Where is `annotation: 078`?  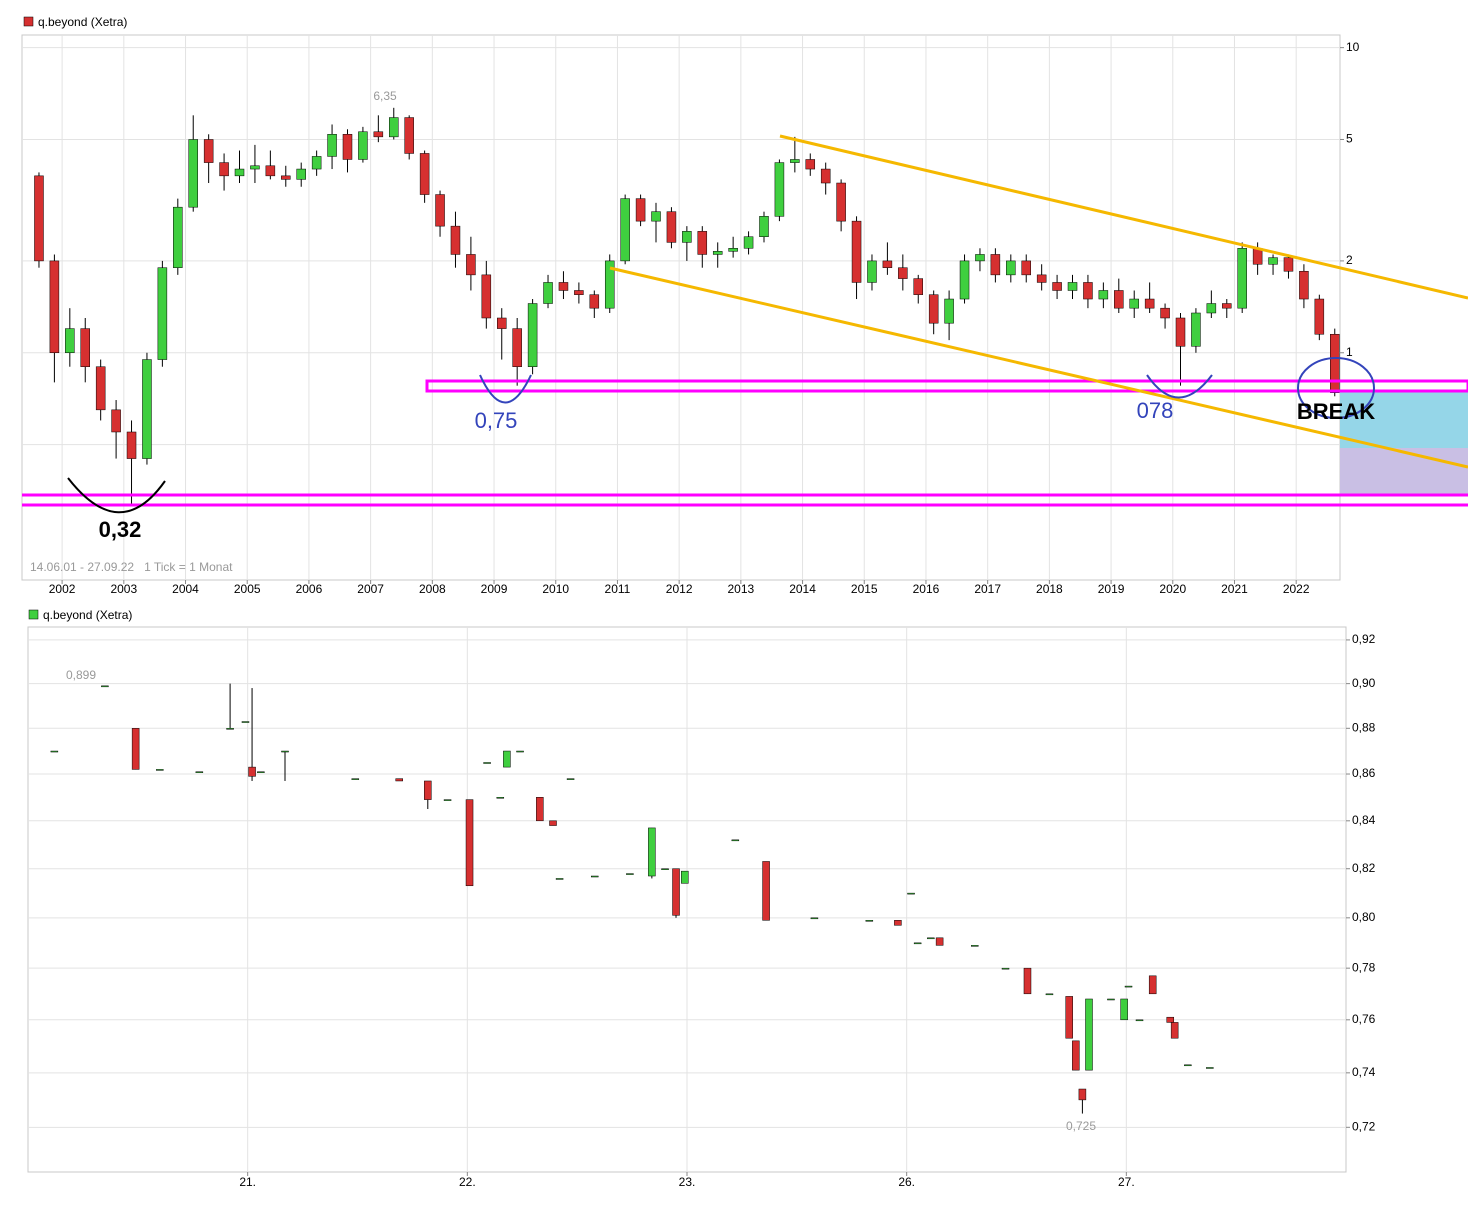
annotation: 078 is located at coordinates (1155, 410).